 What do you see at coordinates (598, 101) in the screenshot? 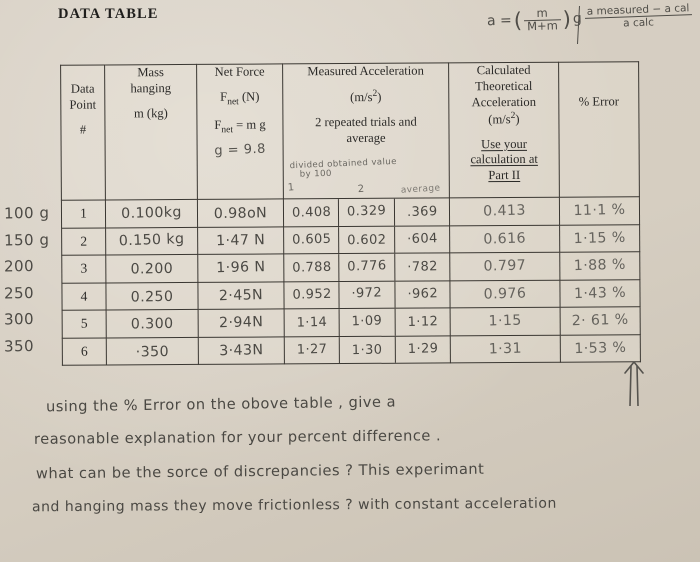
I see `header-percent-error-label: % Error` at bounding box center [598, 101].